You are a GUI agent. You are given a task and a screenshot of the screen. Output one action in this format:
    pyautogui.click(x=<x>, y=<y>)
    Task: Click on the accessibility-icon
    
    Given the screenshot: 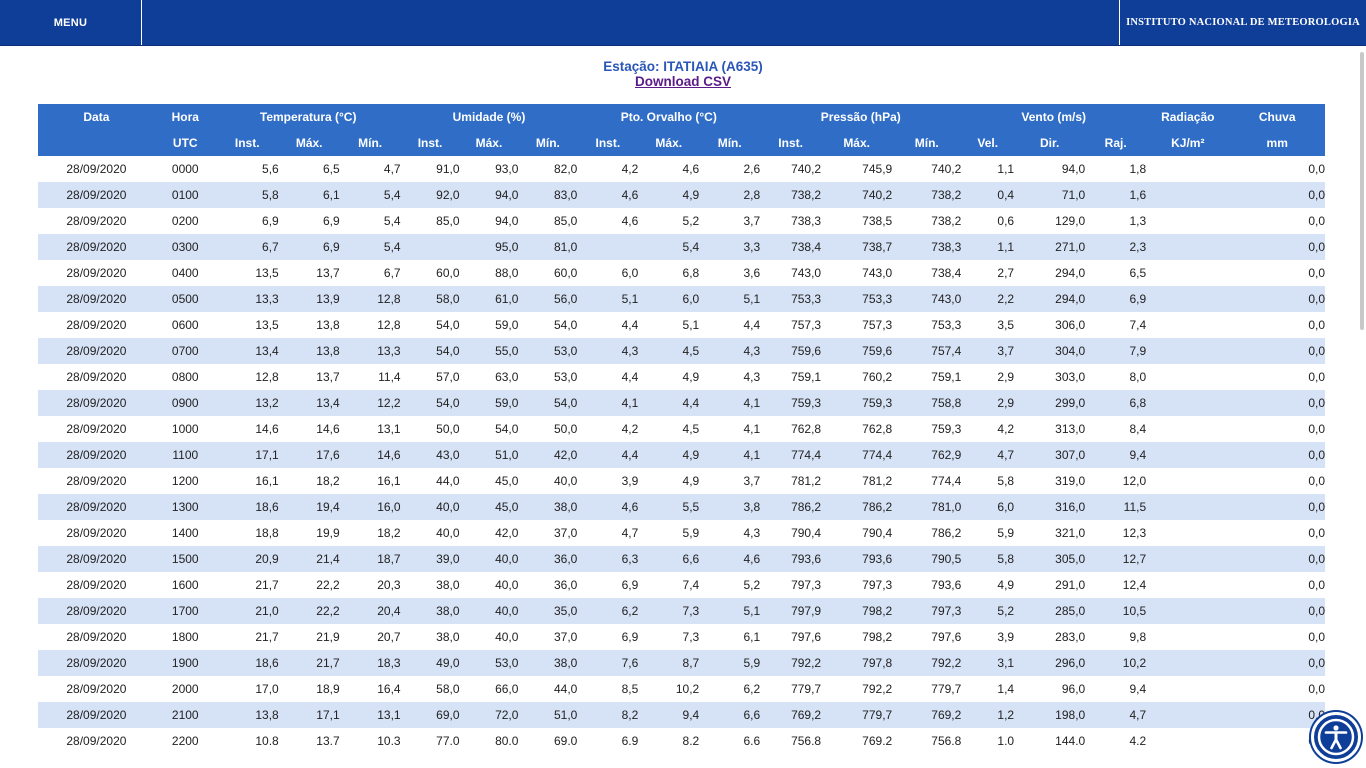 What is the action you would take?
    pyautogui.click(x=1336, y=737)
    